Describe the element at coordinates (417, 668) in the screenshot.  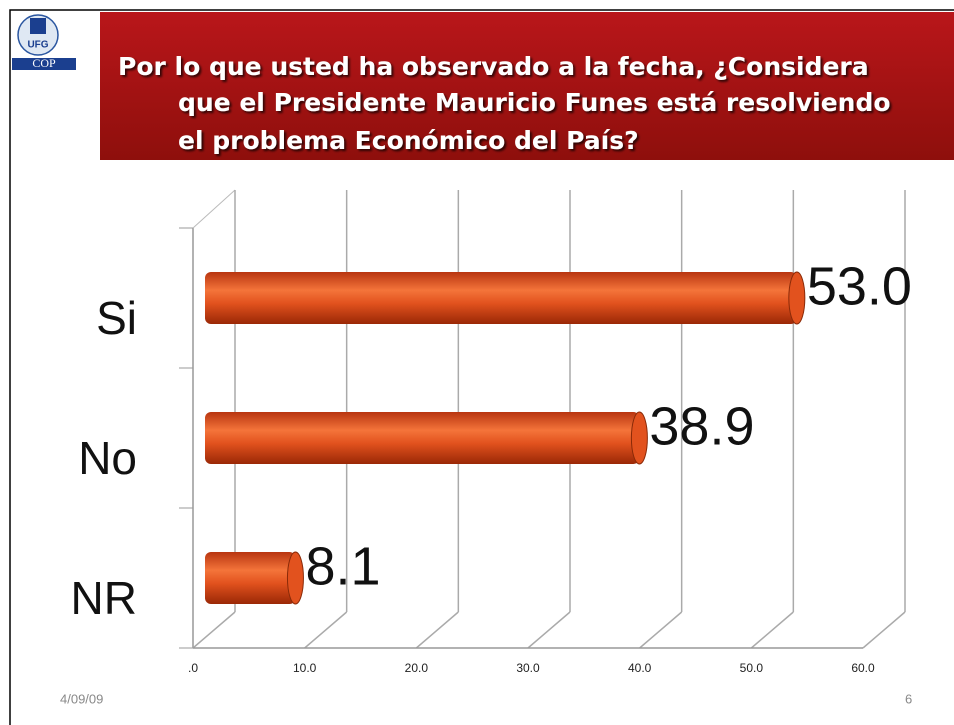
I see `x-tick-label: 20.0` at that location.